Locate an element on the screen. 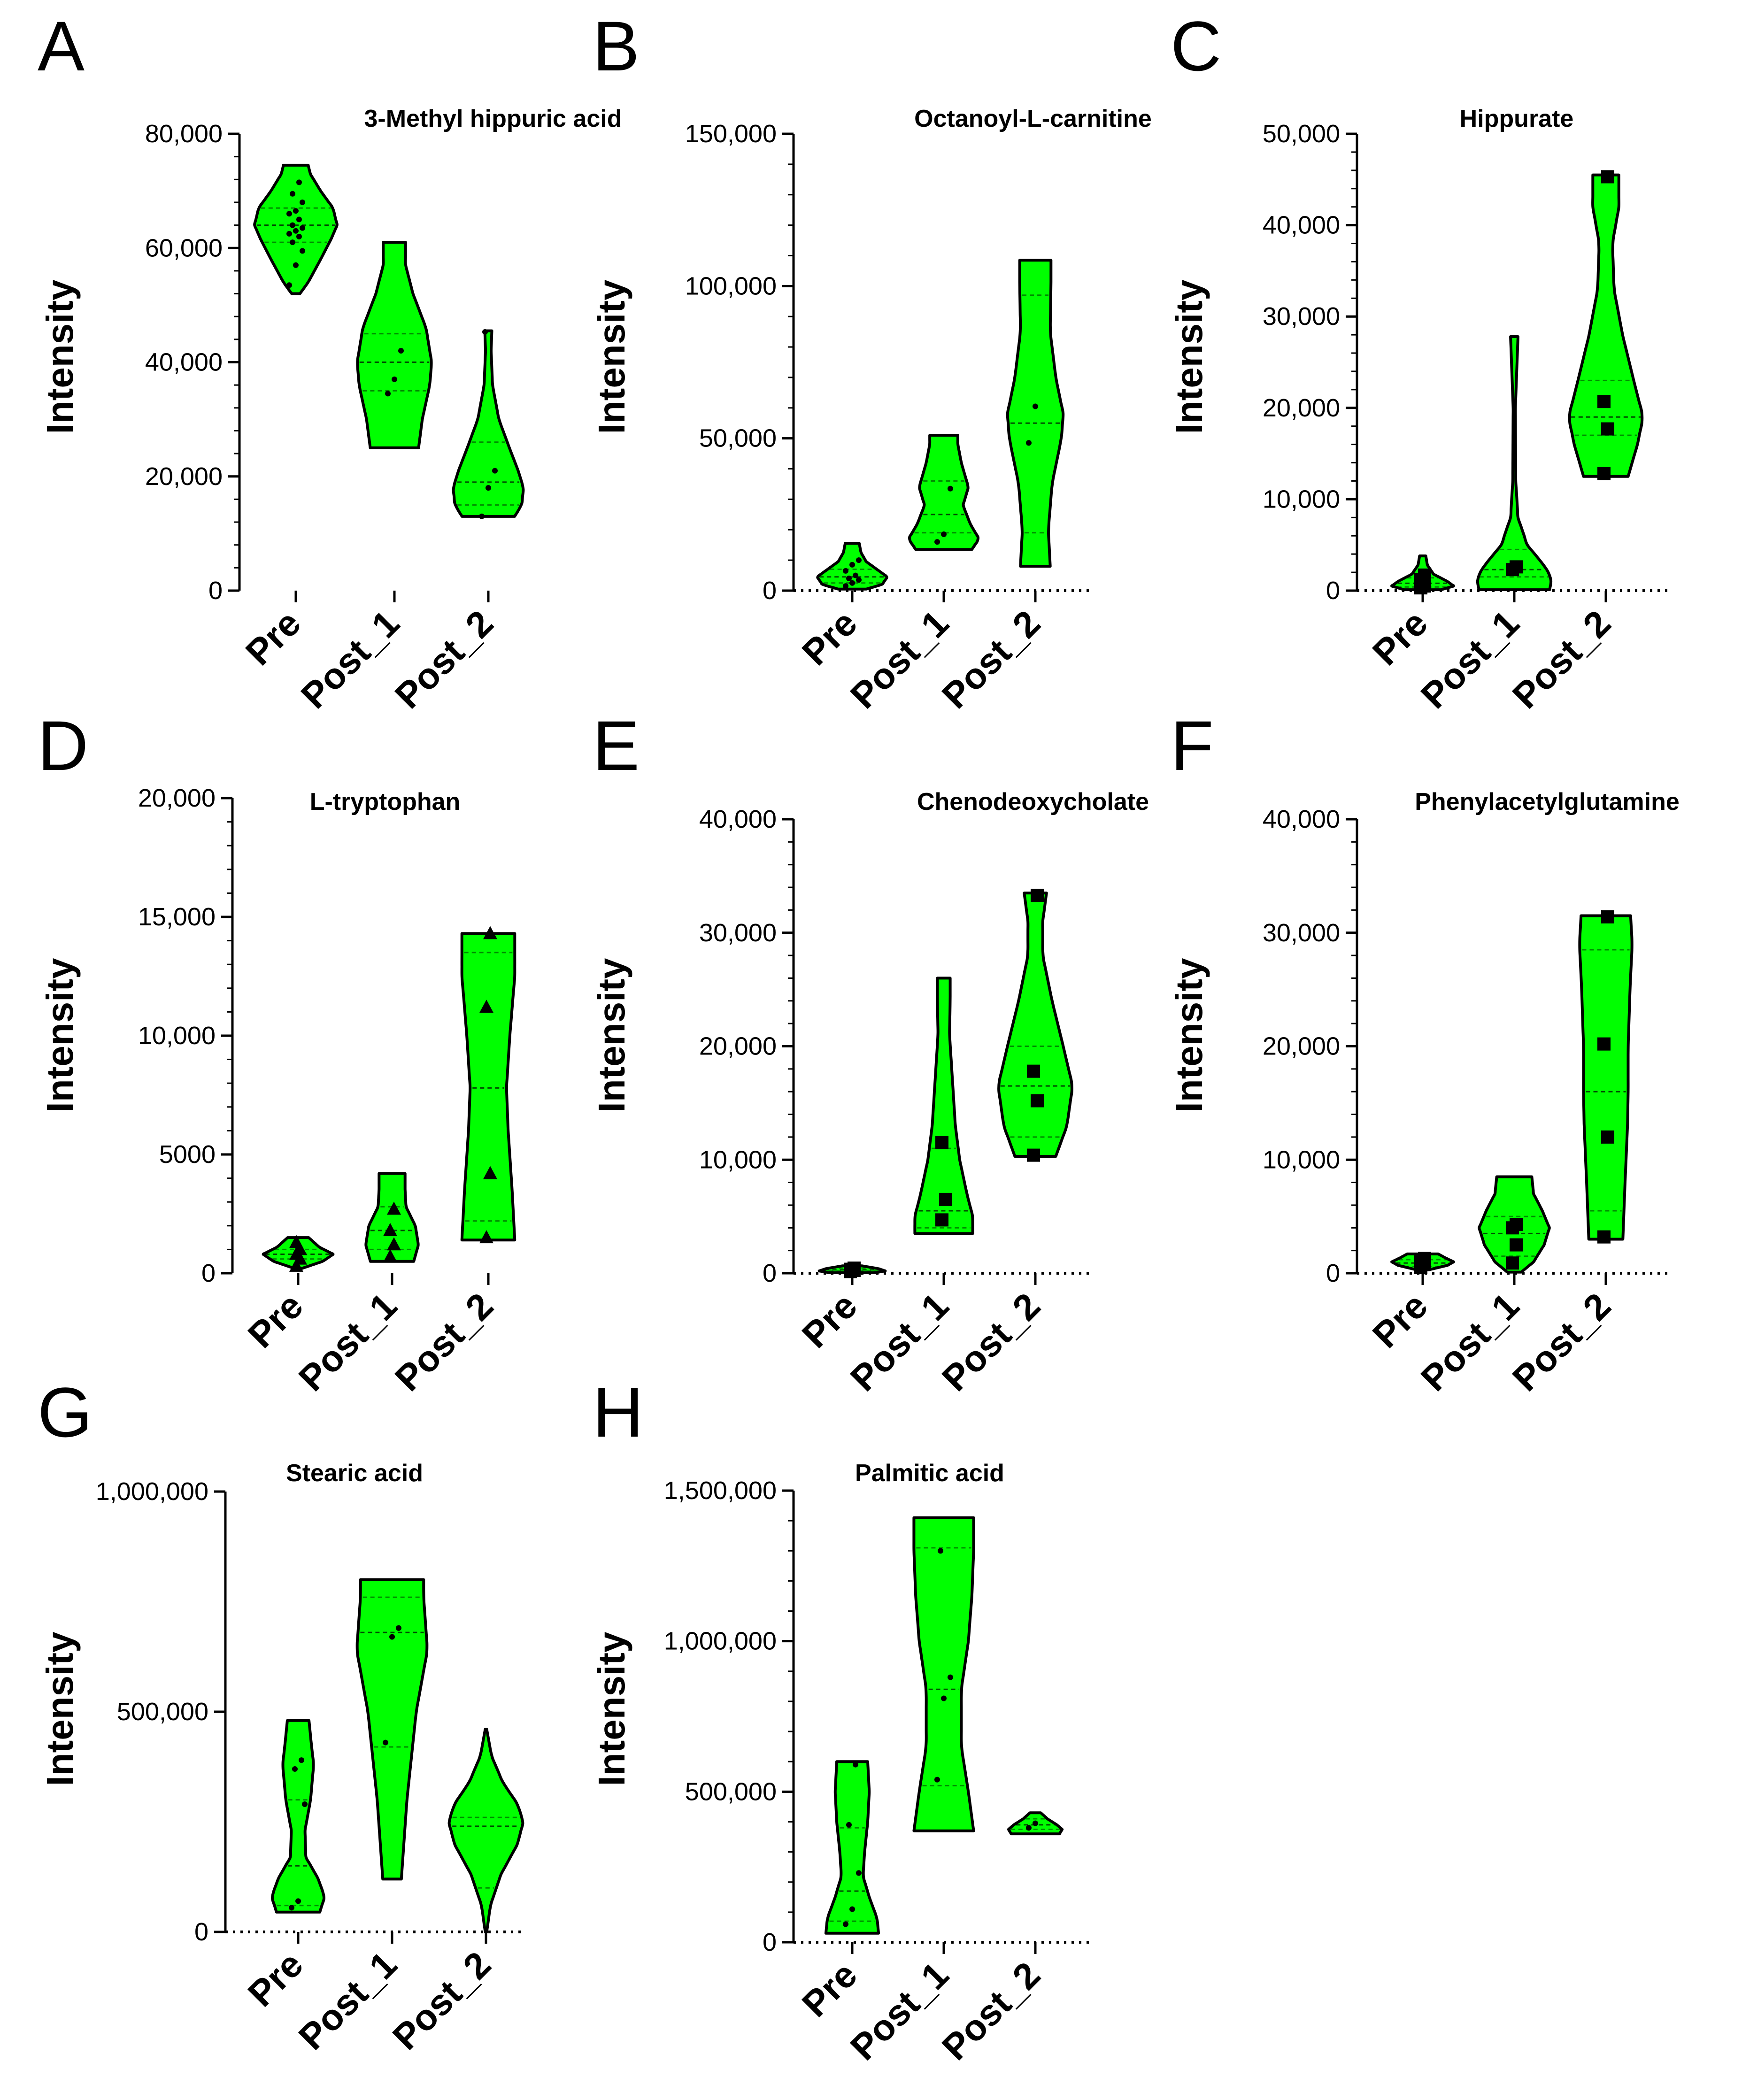 The height and width of the screenshot is (2100, 1742). y-tick-label: 100,000 is located at coordinates (731, 286).